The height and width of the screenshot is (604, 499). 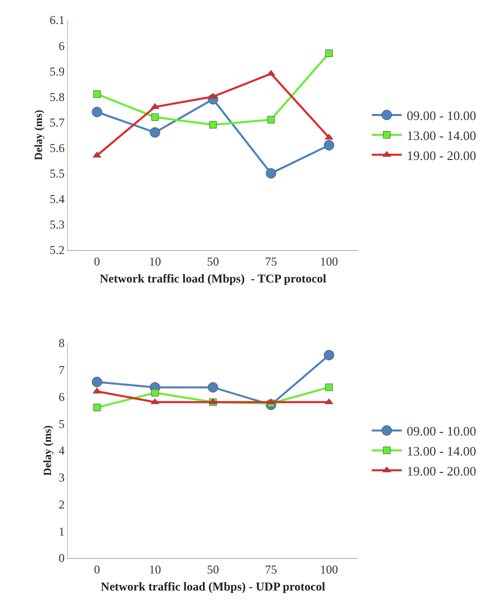 What do you see at coordinates (57, 147) in the screenshot?
I see `y-tick-label: 5.6` at bounding box center [57, 147].